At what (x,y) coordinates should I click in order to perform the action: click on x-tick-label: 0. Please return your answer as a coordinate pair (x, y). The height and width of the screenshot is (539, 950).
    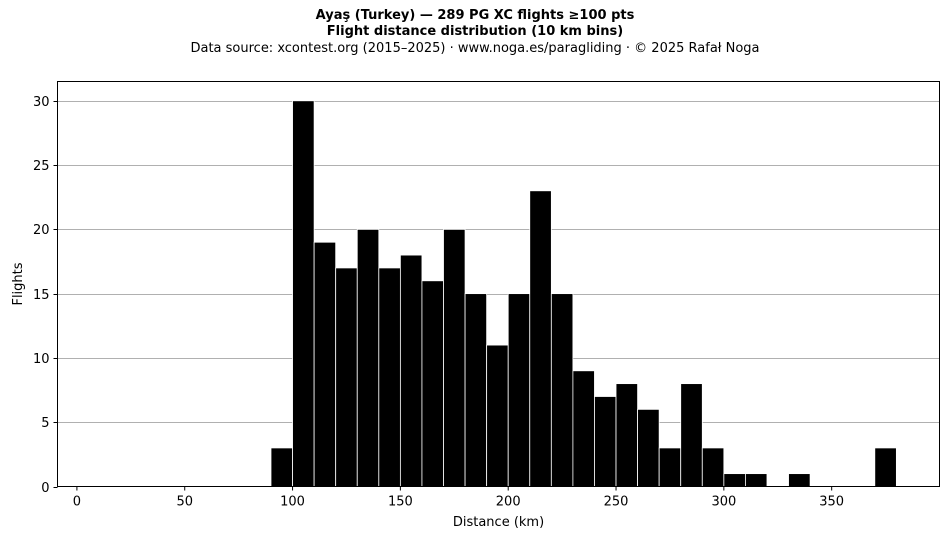
    Looking at the image, I should click on (77, 502).